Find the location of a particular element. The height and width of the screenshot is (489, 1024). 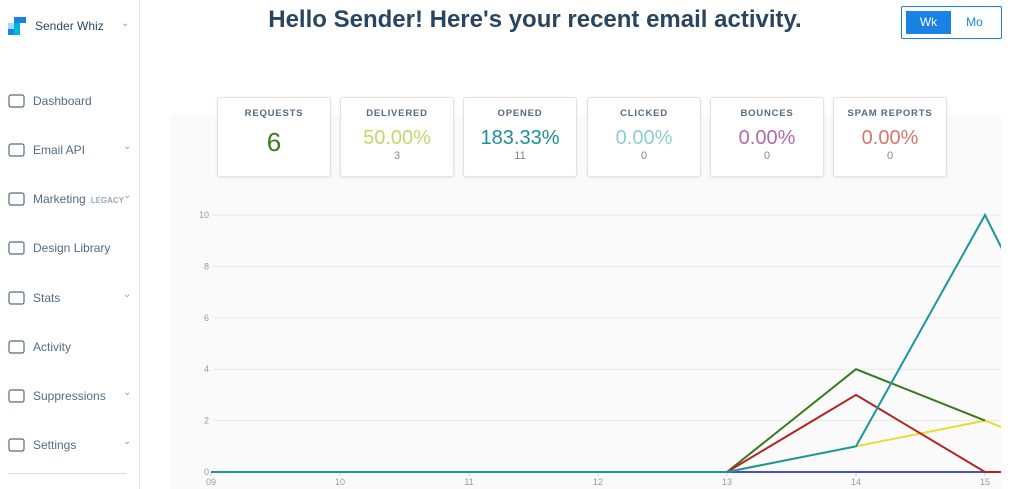

stat-card: REQUESTS 6 is located at coordinates (274, 137).